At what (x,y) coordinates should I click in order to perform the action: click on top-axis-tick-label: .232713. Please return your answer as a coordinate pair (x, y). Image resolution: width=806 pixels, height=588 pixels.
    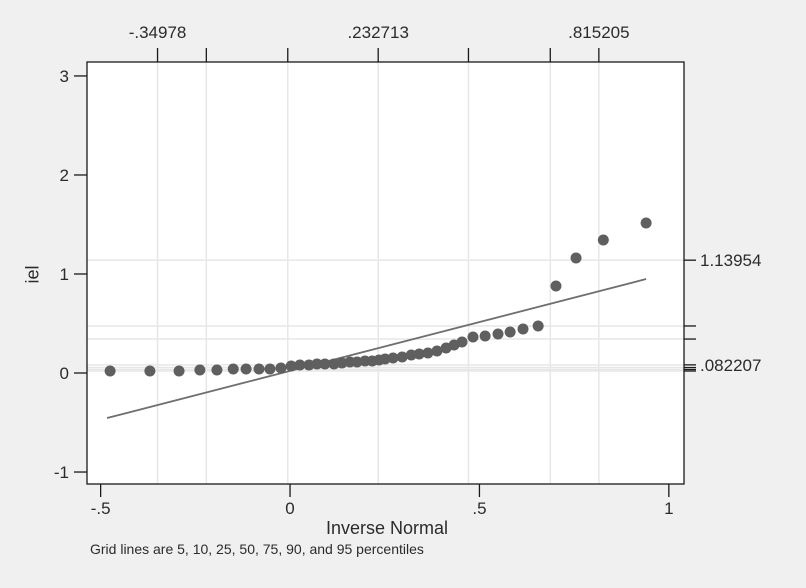
    Looking at the image, I should click on (377, 32).